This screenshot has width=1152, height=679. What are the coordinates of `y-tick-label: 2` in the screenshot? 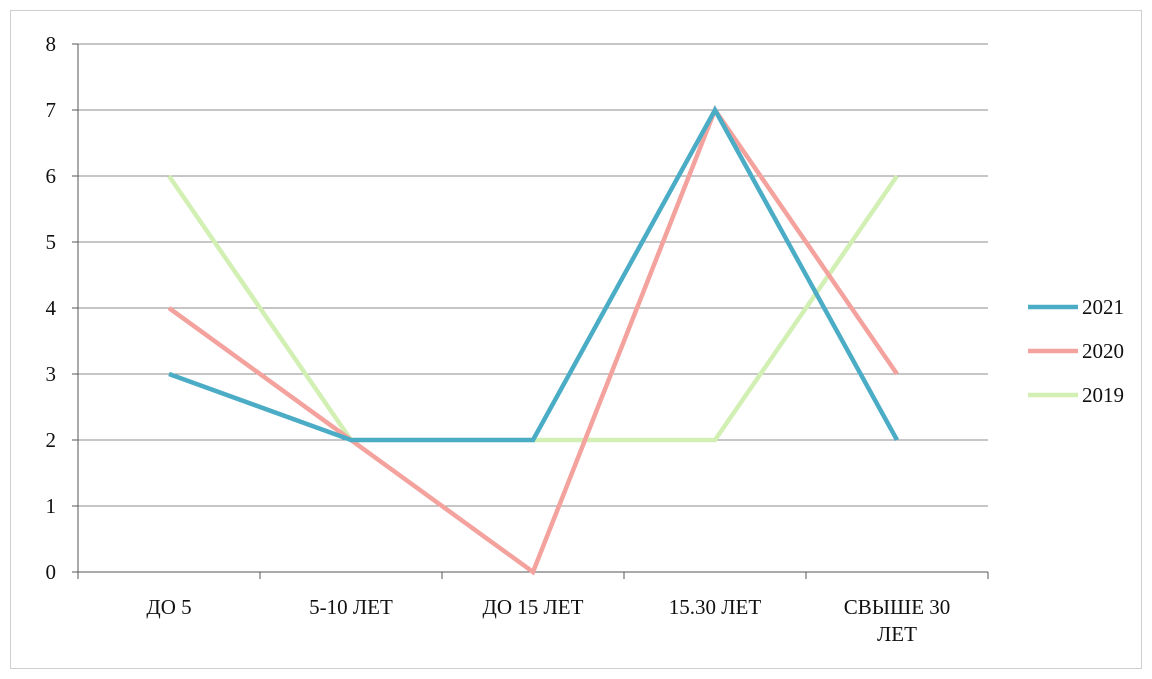 It's located at (51, 440).